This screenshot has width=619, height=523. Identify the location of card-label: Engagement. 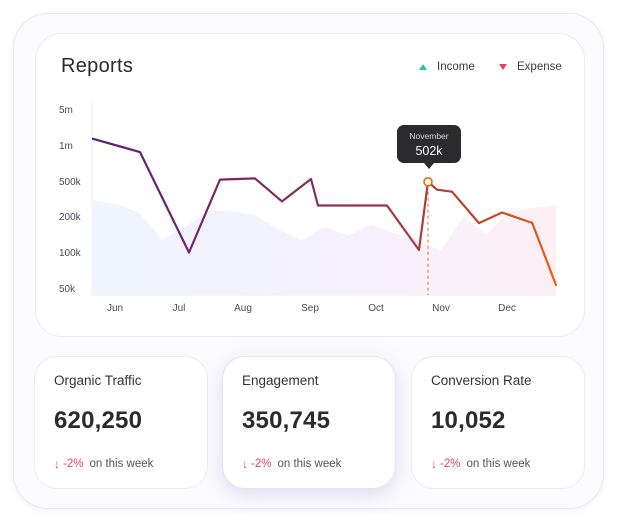
(280, 380).